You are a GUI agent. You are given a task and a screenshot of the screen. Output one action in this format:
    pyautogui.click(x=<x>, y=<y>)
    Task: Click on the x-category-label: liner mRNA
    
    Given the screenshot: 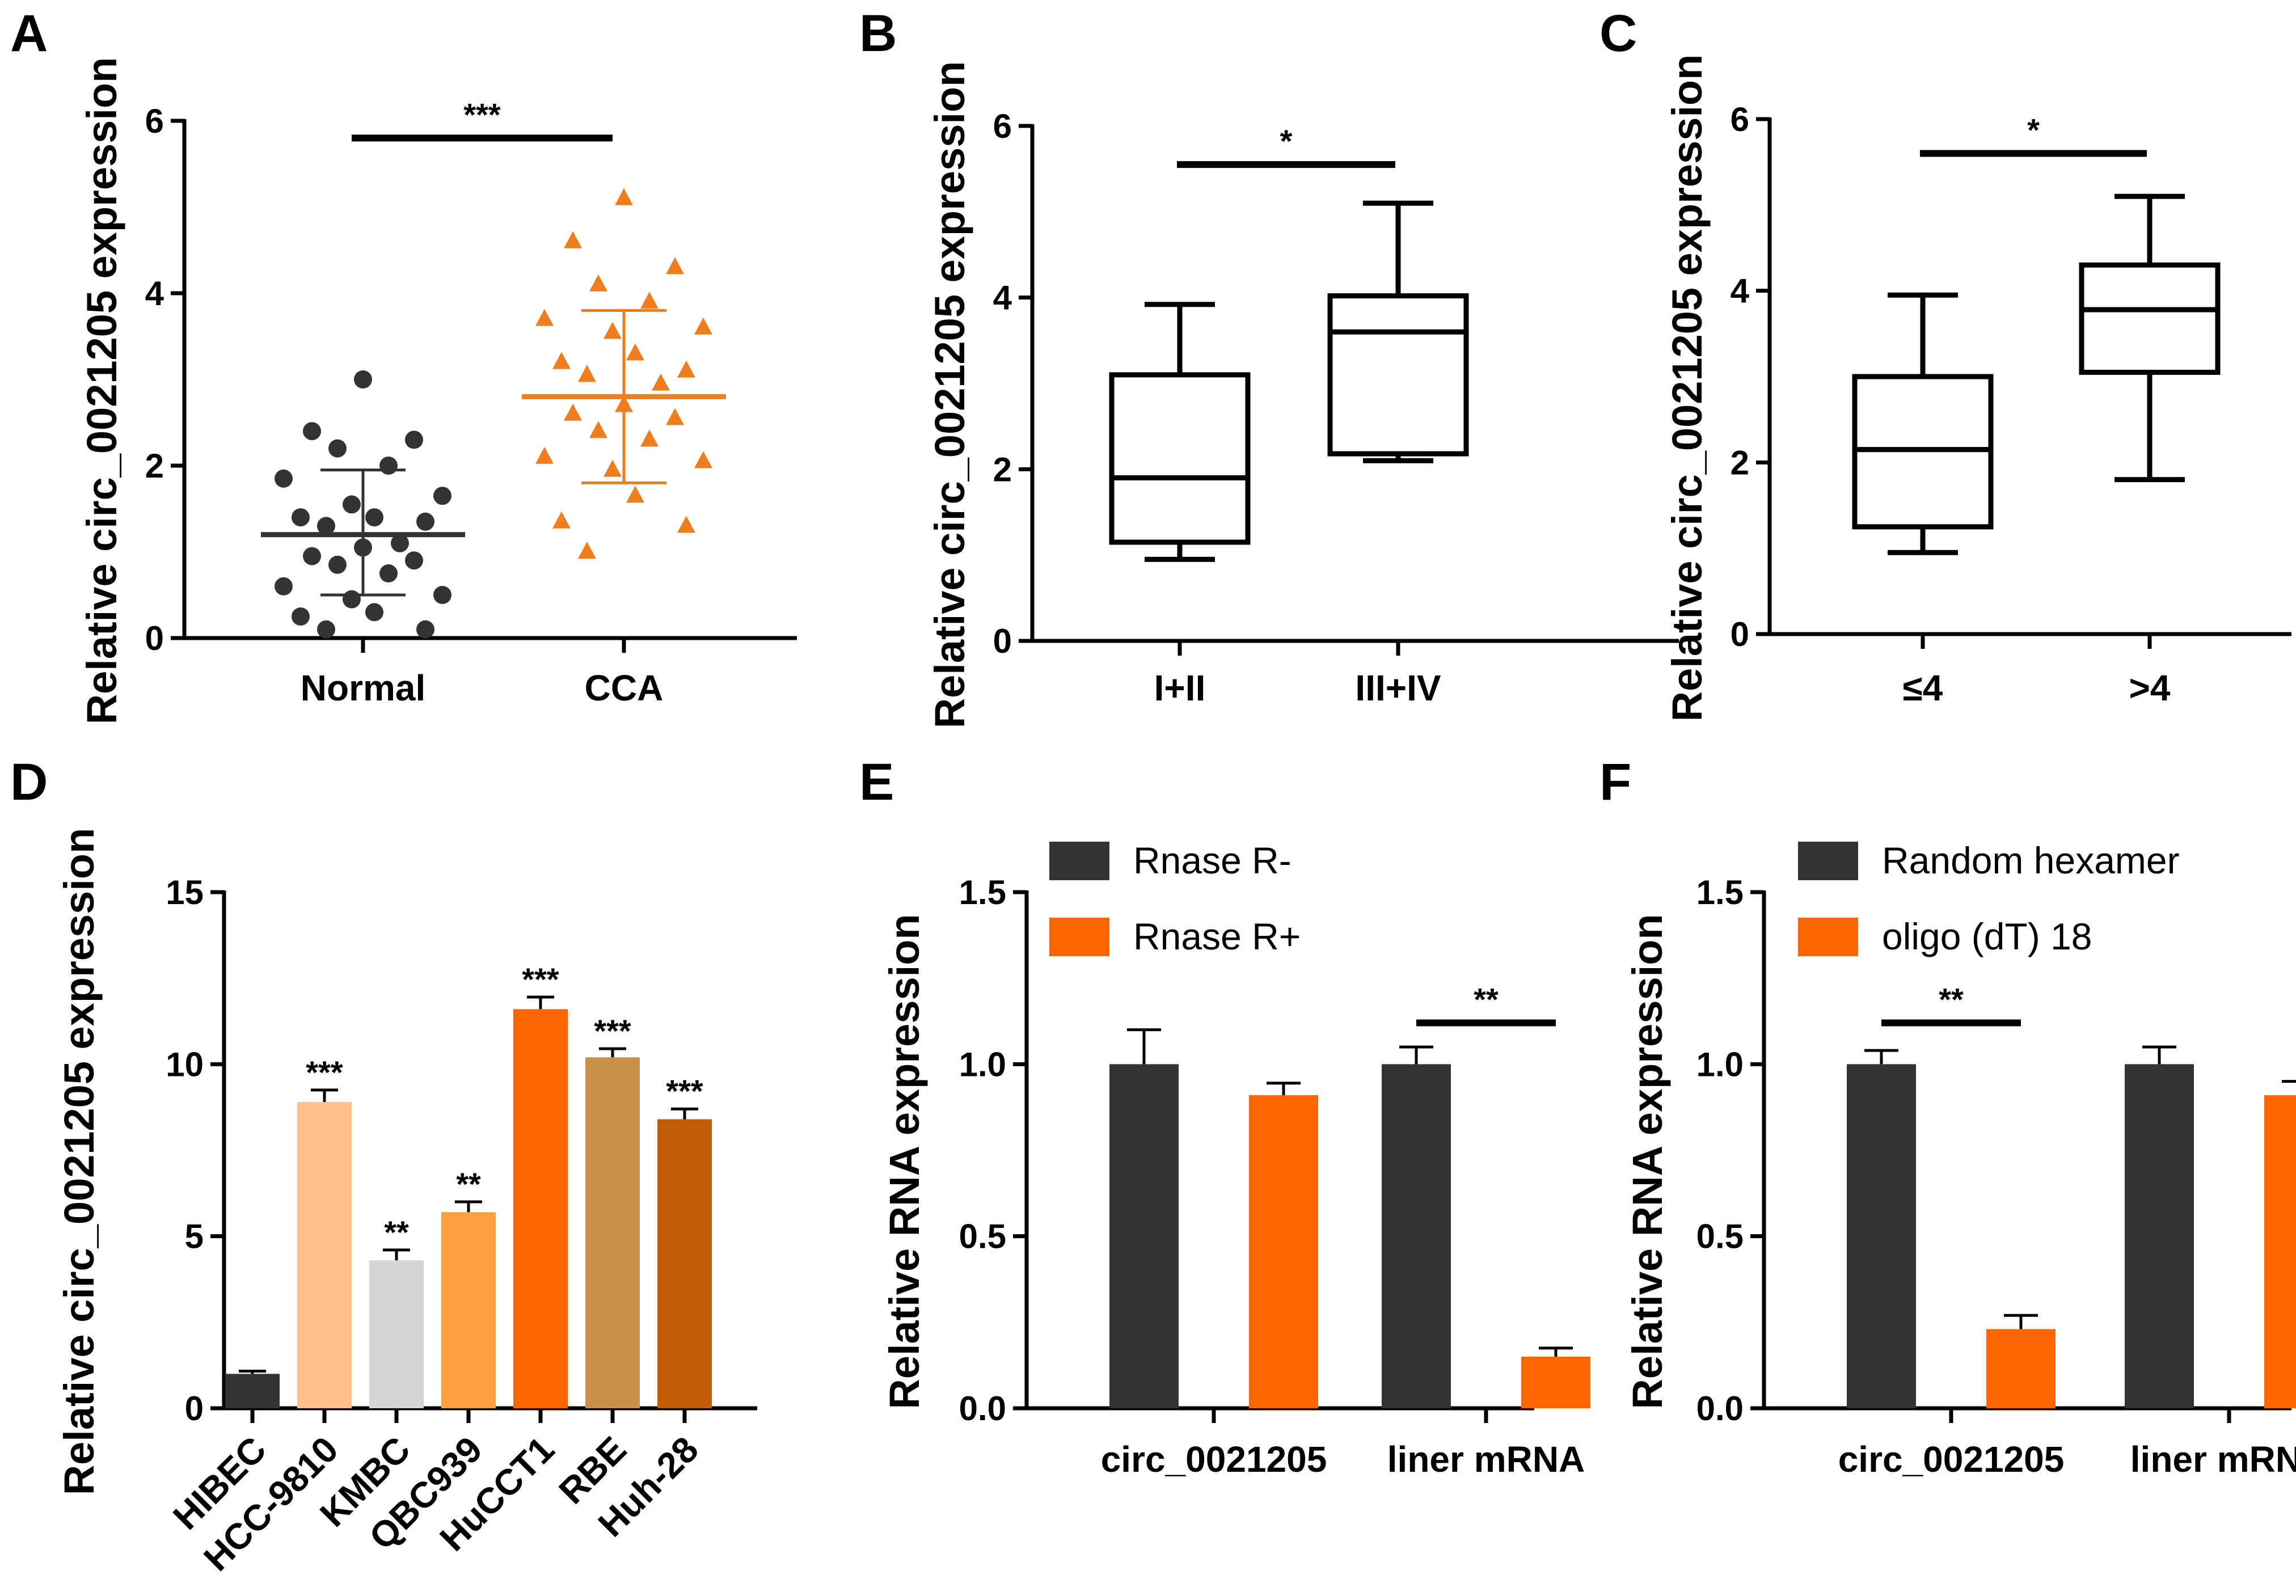 What is the action you would take?
    pyautogui.click(x=1486, y=1459)
    